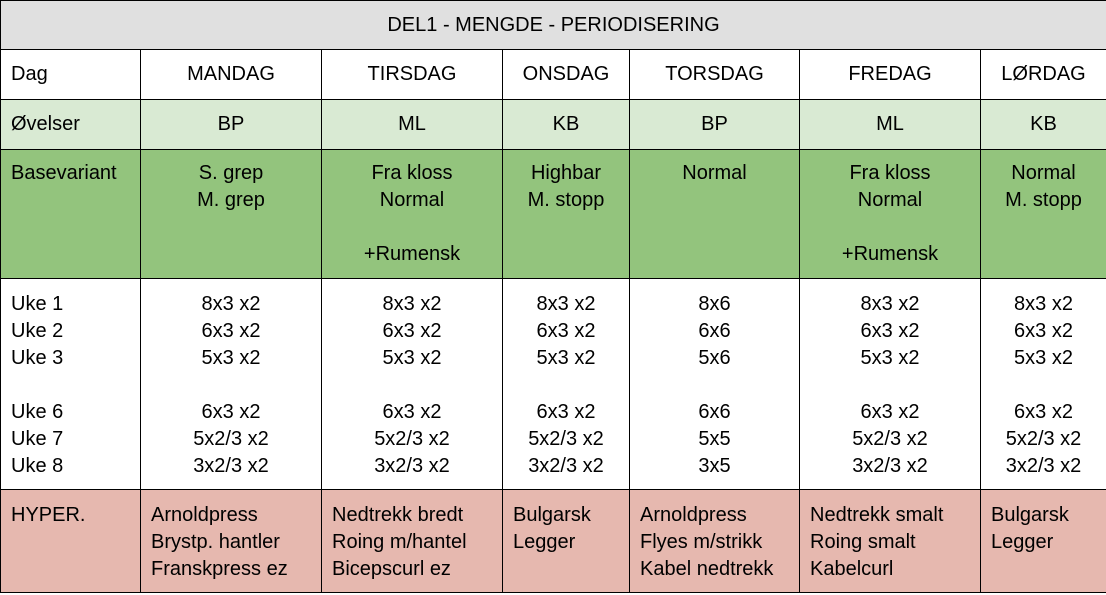 The image size is (1106, 595). I want to click on hyper-line: Bicepscurl ez, so click(391, 569).